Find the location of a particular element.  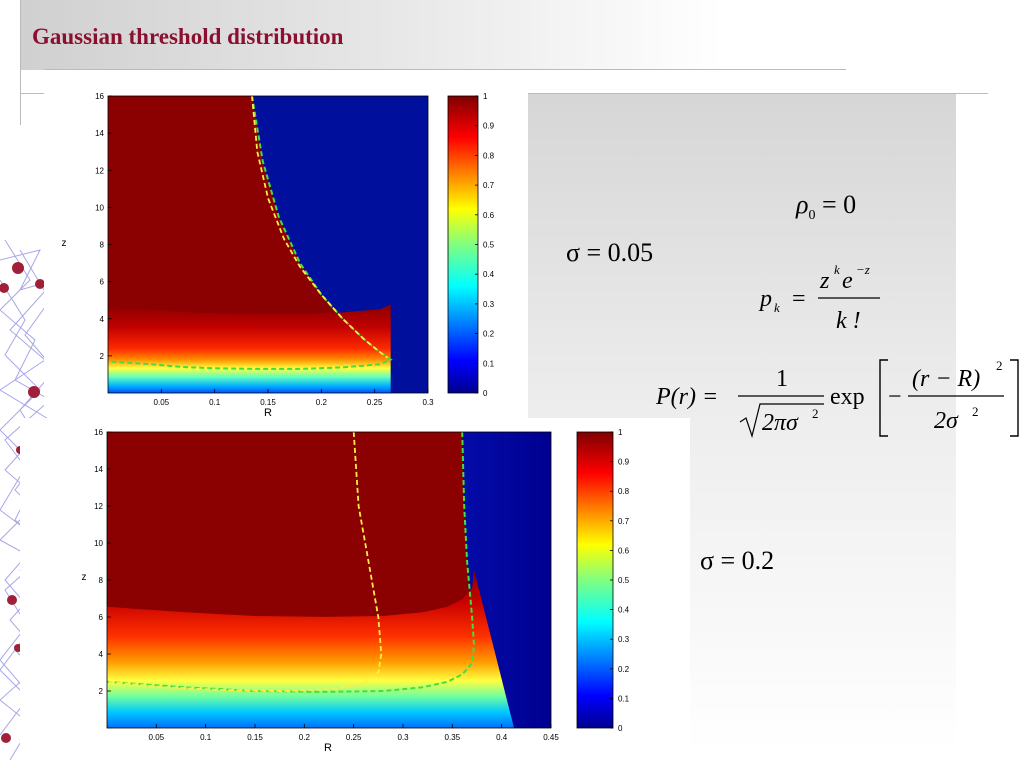

gaussian-sqrt-sq: 2 is located at coordinates (815, 413).